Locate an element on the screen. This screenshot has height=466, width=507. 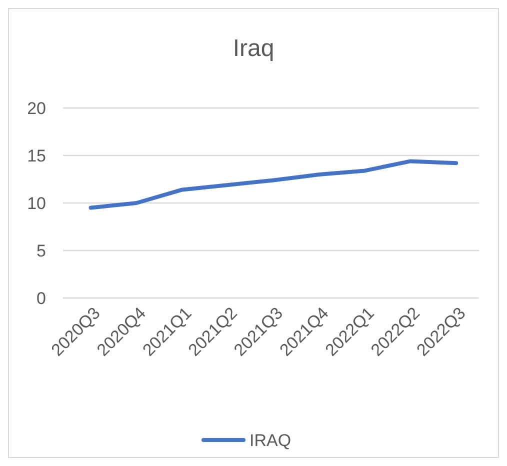
line-series is located at coordinates (273, 184).